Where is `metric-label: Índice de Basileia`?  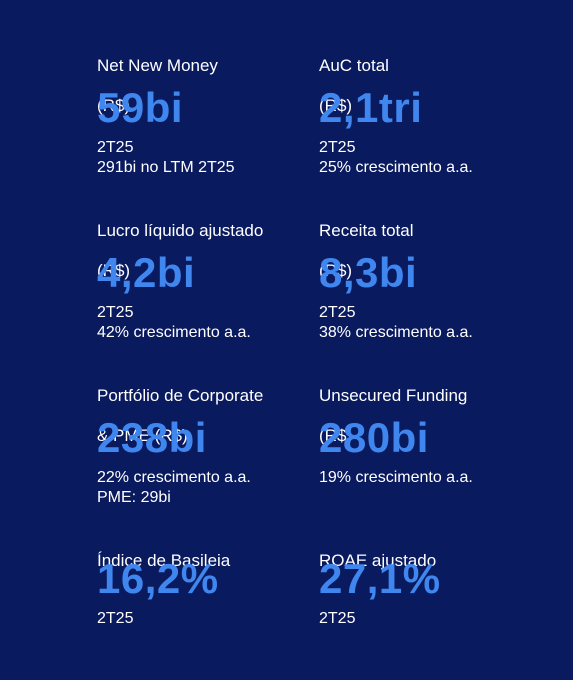 metric-label: Índice de Basileia is located at coordinates (208, 571).